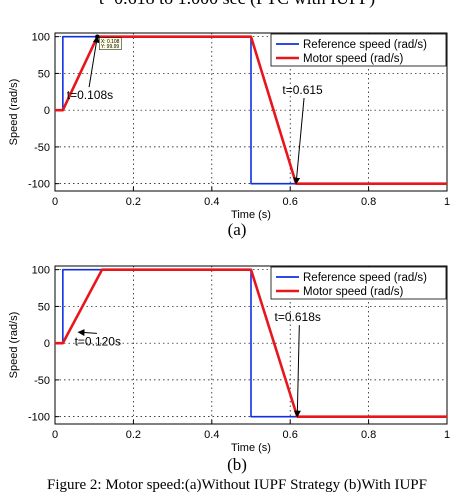 The width and height of the screenshot is (474, 496). I want to click on annotation-label: t=0.108s, so click(90, 95).